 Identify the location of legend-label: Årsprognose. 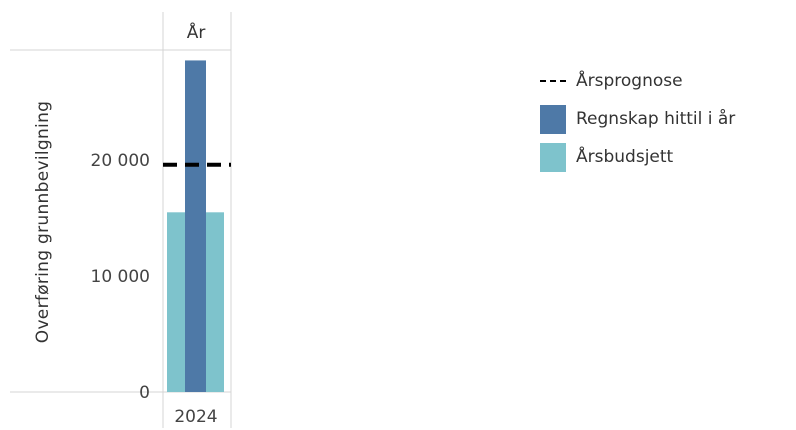
(629, 81).